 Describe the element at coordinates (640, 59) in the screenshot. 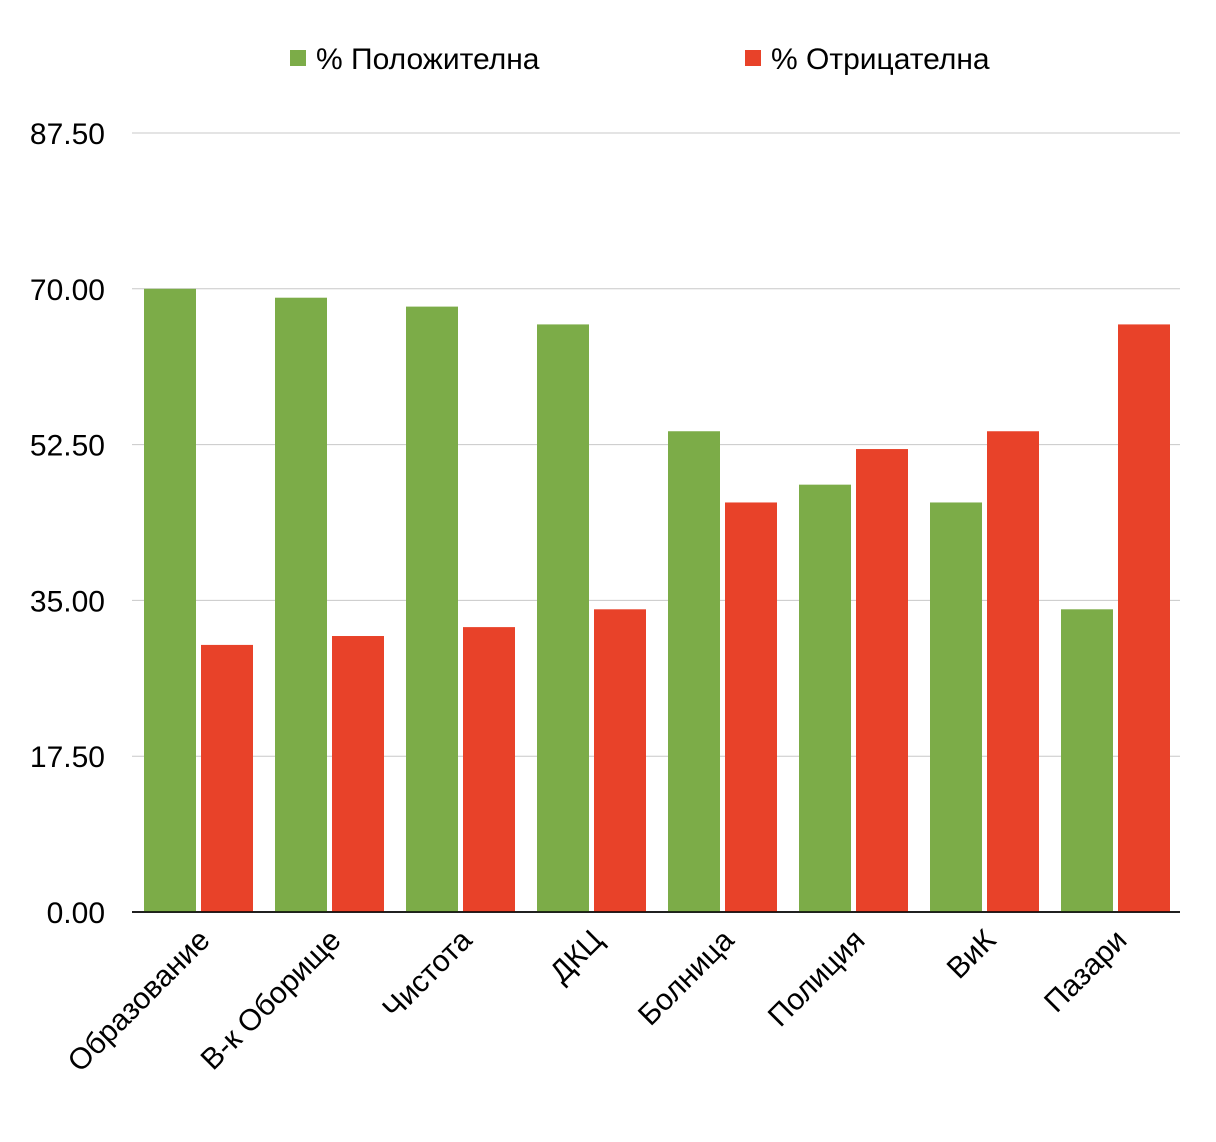

I see `legend: % Положителна % Отрицателна` at that location.